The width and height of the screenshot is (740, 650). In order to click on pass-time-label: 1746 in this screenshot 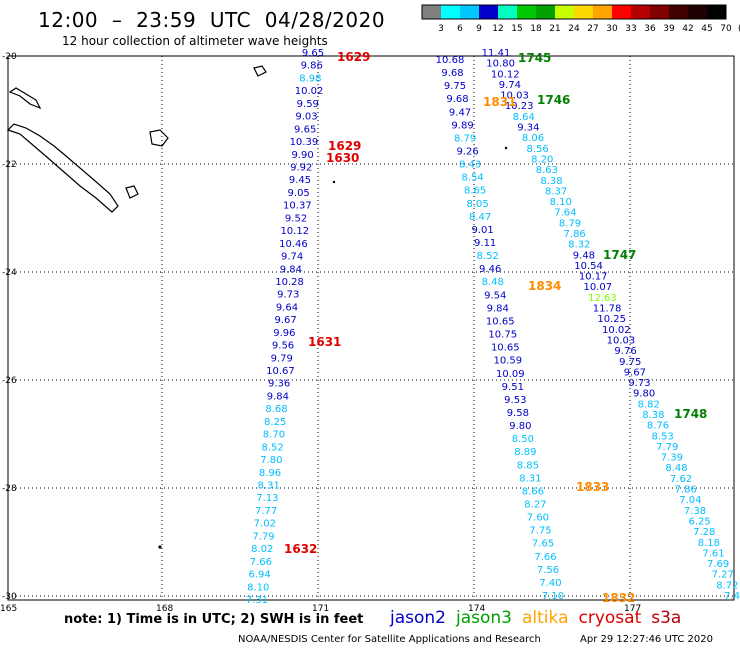, I will do `click(553, 100)`.